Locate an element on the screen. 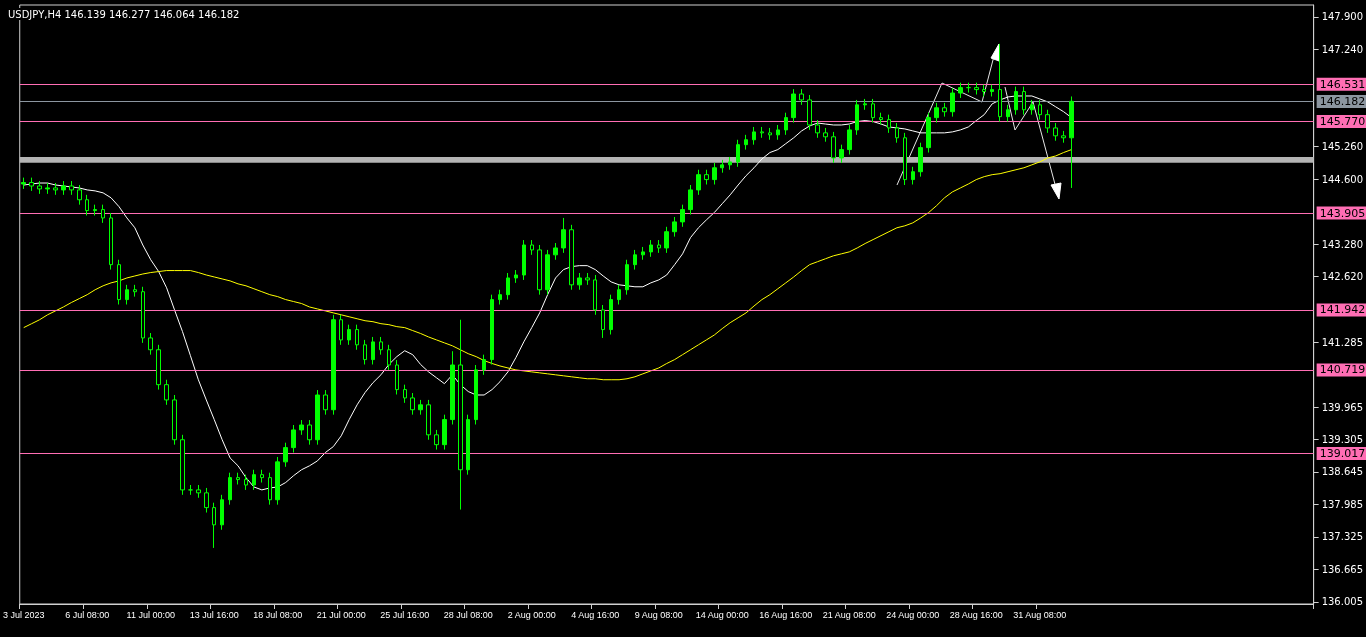 This screenshot has width=1366, height=637. x-tick-label: 25 Jul 16:00 is located at coordinates (405, 614).